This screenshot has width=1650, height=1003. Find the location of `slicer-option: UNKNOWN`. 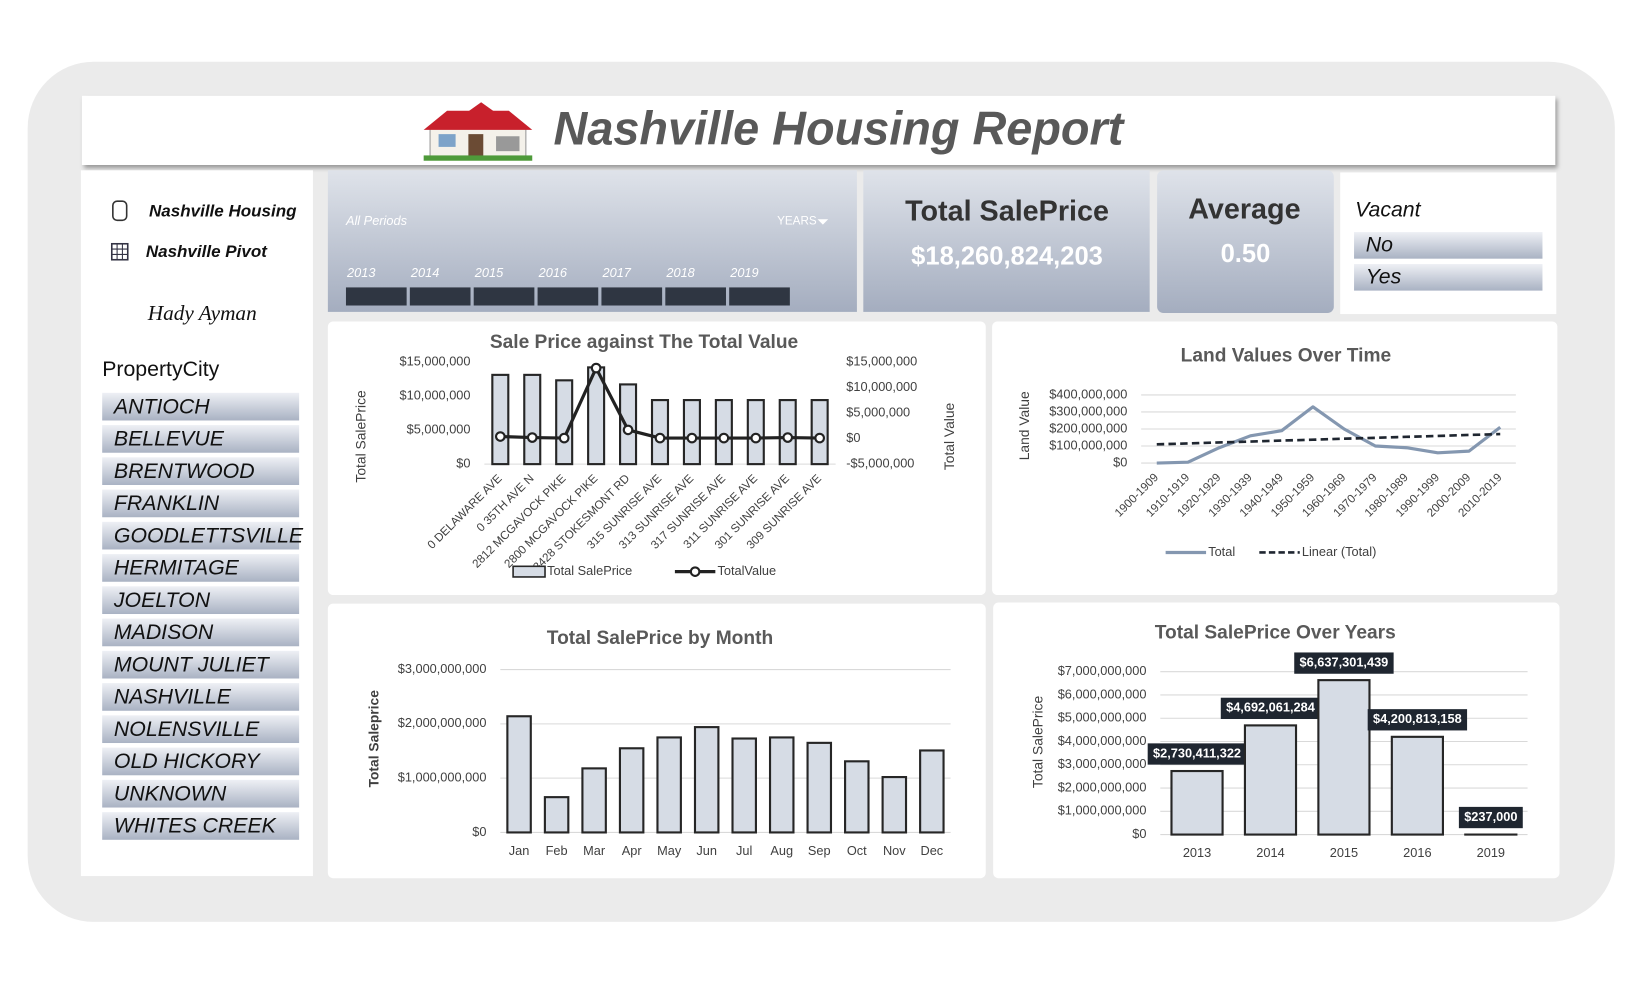

slicer-option: UNKNOWN is located at coordinates (170, 793).